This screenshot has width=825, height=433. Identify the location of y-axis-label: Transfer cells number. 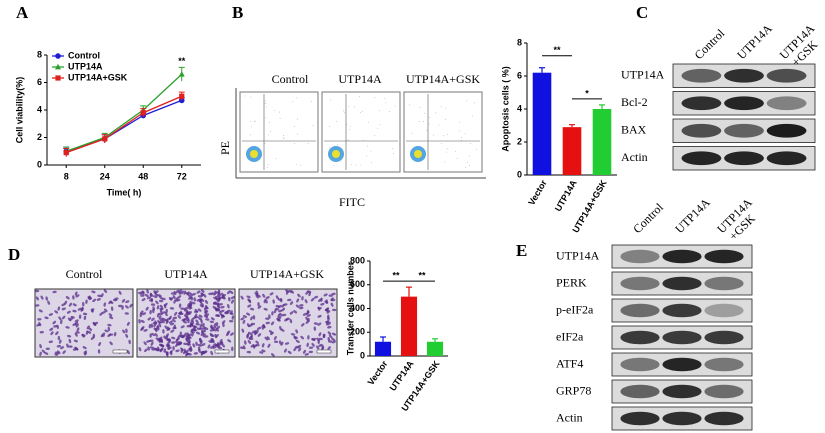
(350, 308).